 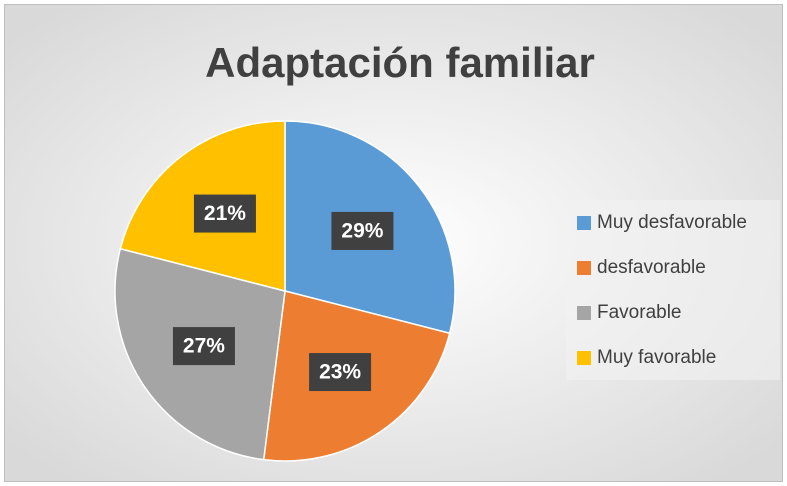 I want to click on data-label: 21%, so click(x=225, y=213).